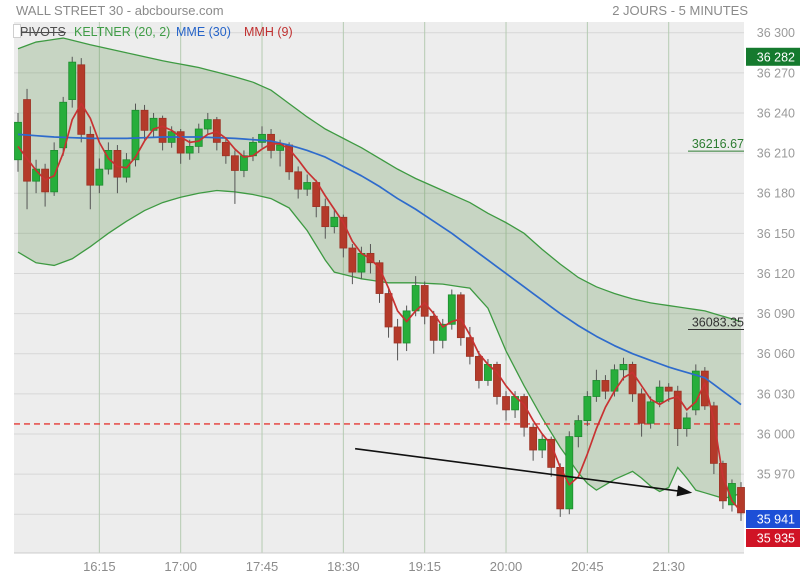 Image resolution: width=800 pixels, height=580 pixels. I want to click on indicator-toggle-keltner: KELTNER (20, 2), so click(122, 32).